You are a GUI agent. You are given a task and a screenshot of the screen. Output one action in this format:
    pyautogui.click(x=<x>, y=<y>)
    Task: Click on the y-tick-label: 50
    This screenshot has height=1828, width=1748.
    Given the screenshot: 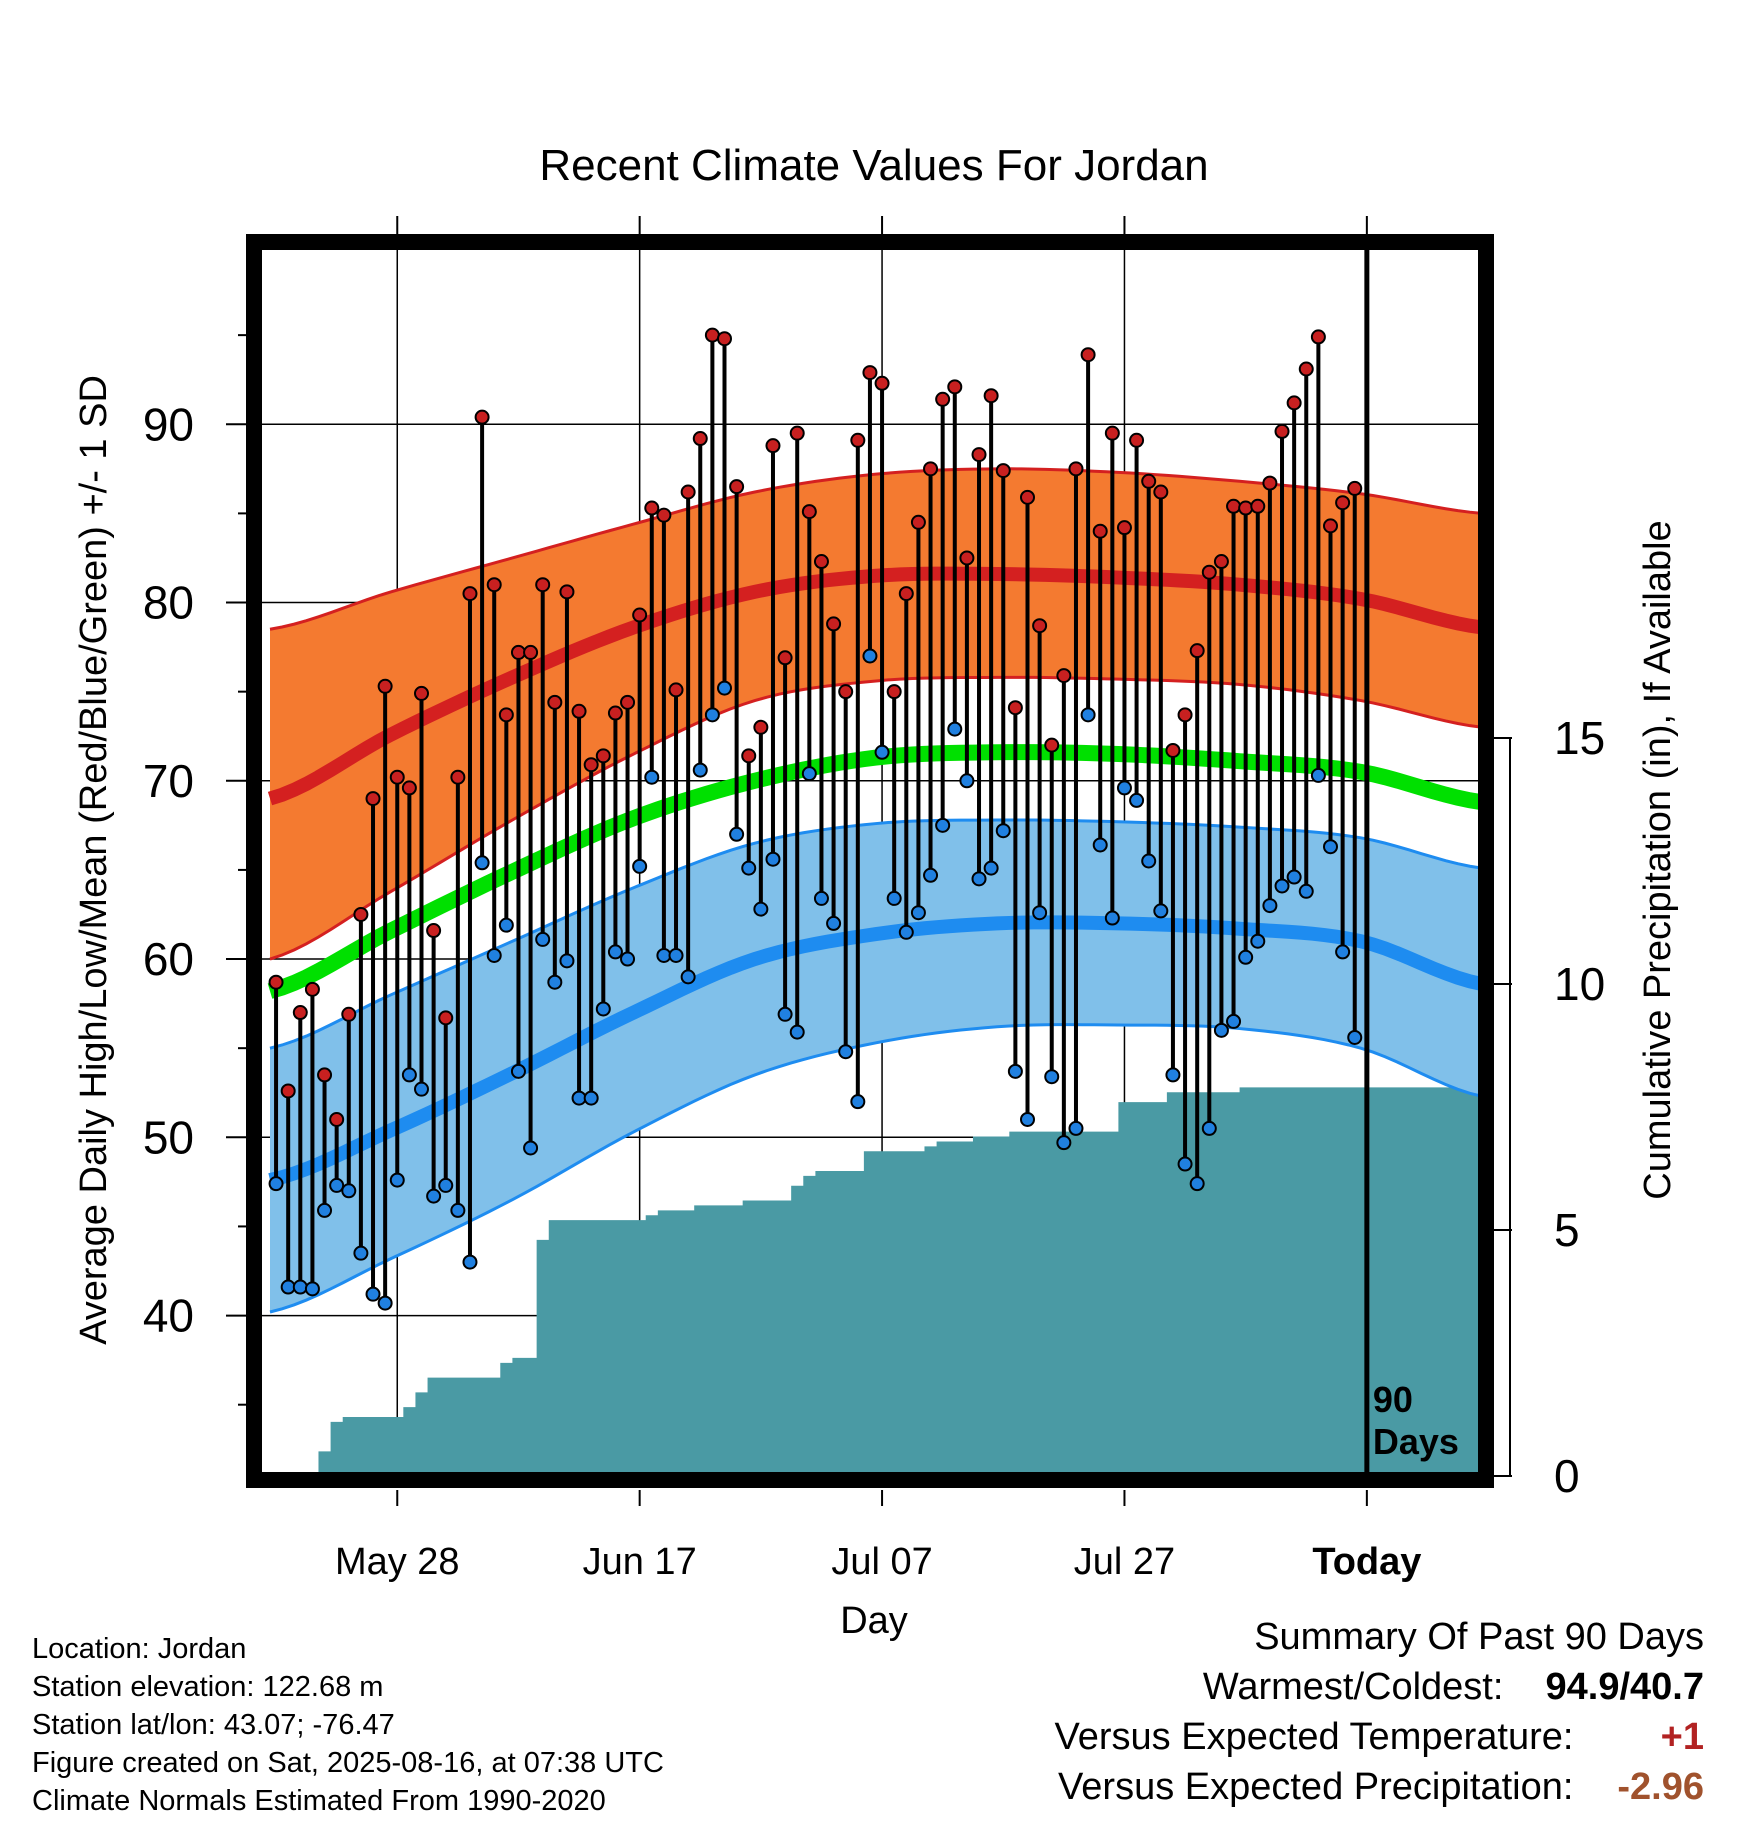 What is the action you would take?
    pyautogui.click(x=168, y=1137)
    